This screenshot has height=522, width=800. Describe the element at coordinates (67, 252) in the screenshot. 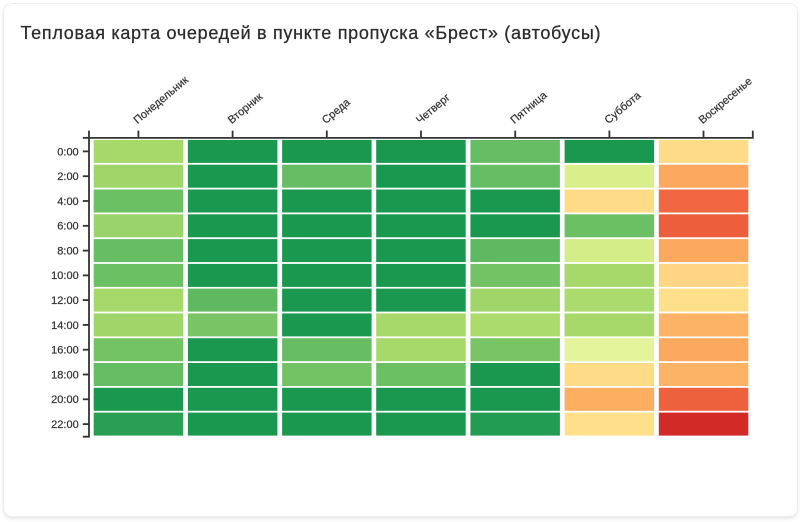

I see `svg-text: 8:00` at that location.